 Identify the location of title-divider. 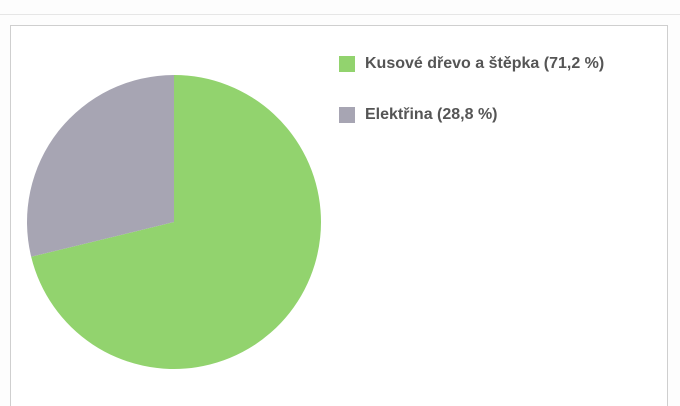
(340, 14).